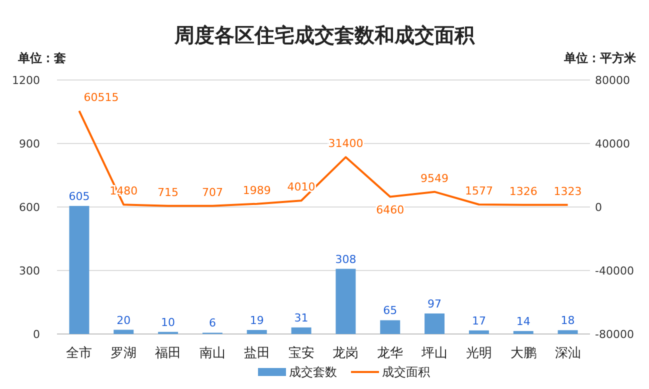  I want to click on x-tick-label: 深汕, so click(567, 353).